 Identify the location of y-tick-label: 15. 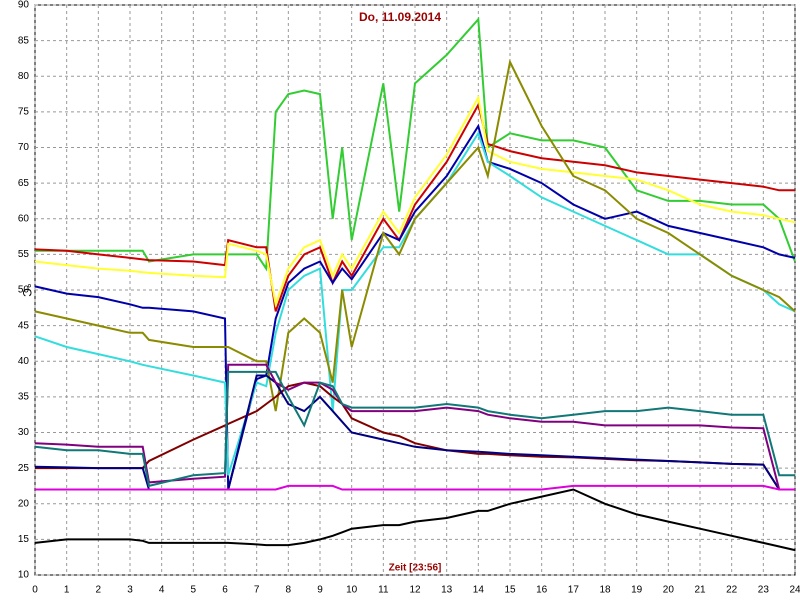
(24, 539).